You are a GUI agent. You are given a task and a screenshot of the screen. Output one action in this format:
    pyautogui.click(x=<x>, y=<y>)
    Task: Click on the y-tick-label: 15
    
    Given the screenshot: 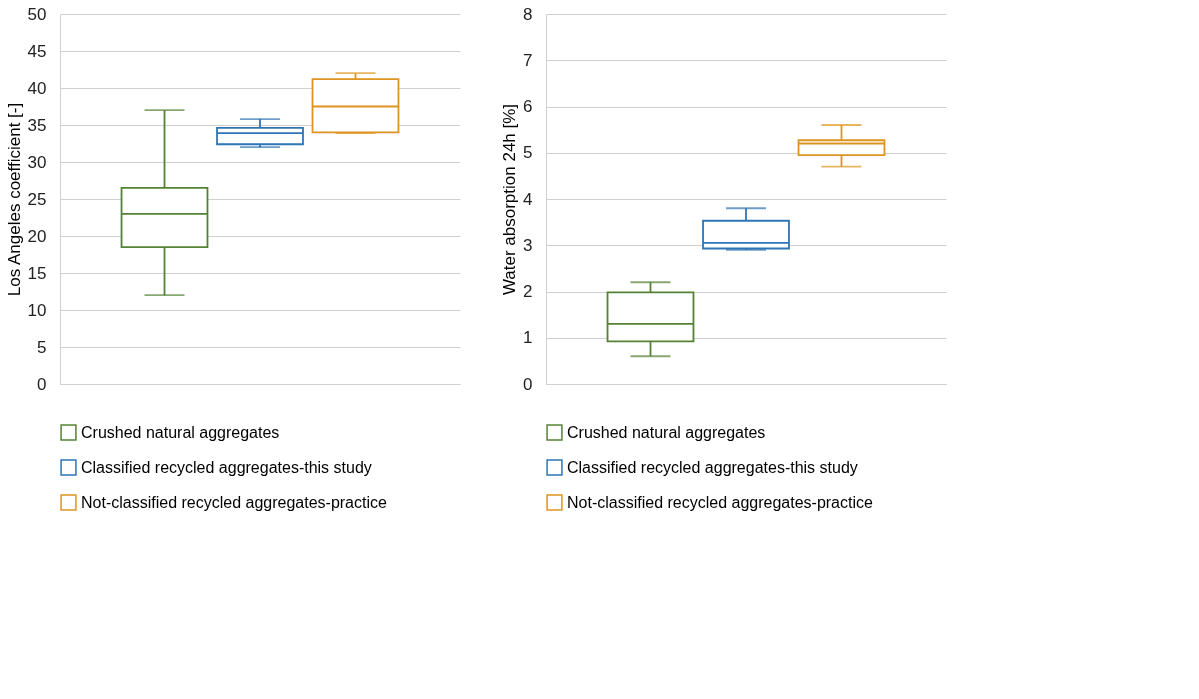 What is the action you would take?
    pyautogui.click(x=37, y=273)
    